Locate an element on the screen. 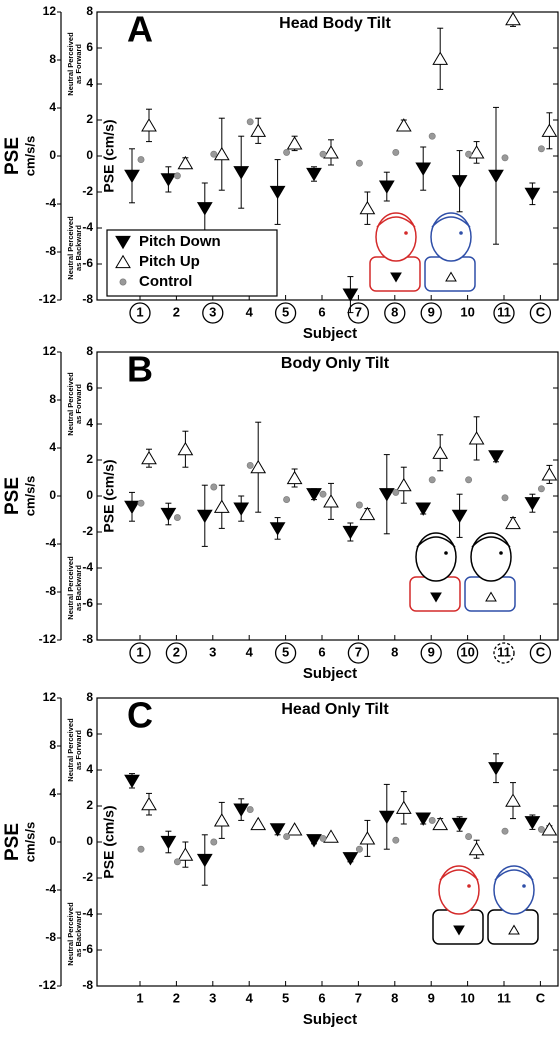  y2-tick-label: 4 is located at coordinates (52, 107).